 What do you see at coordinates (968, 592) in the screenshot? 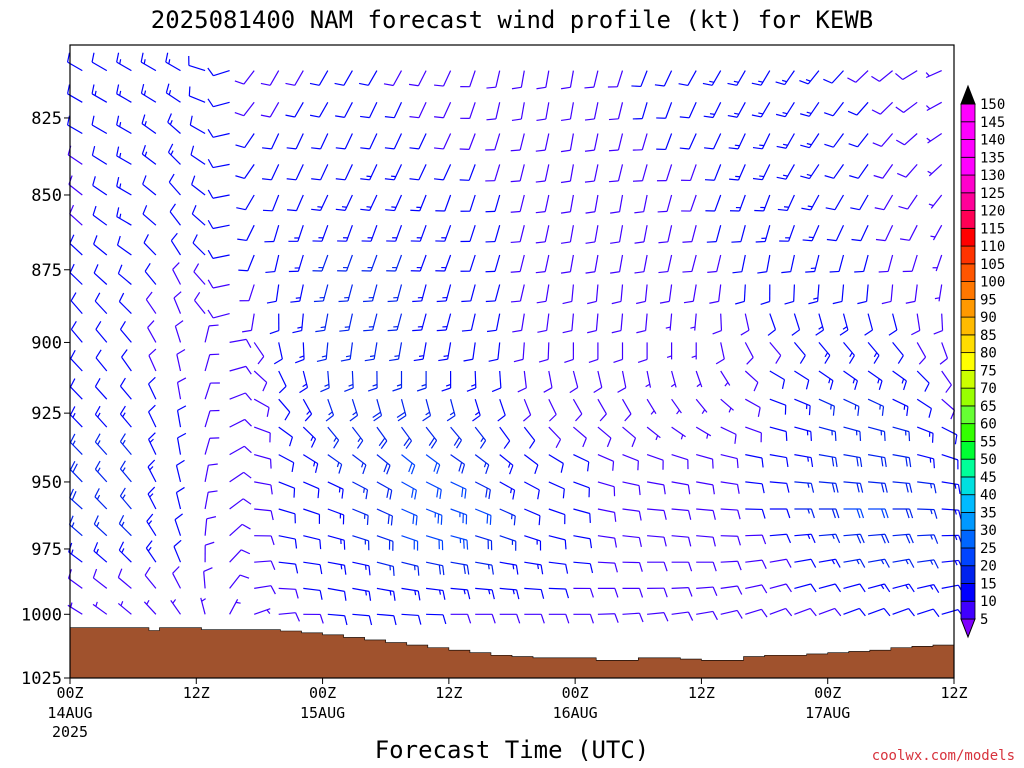
I see `colorbar-swatch` at bounding box center [968, 592].